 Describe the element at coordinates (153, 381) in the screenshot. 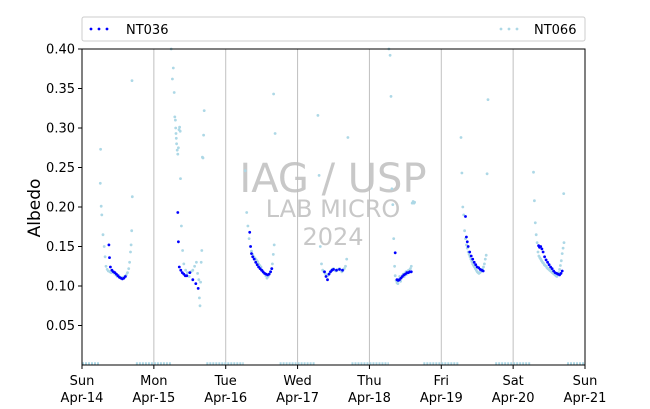

I see `x-tick-label-day: Mon` at that location.